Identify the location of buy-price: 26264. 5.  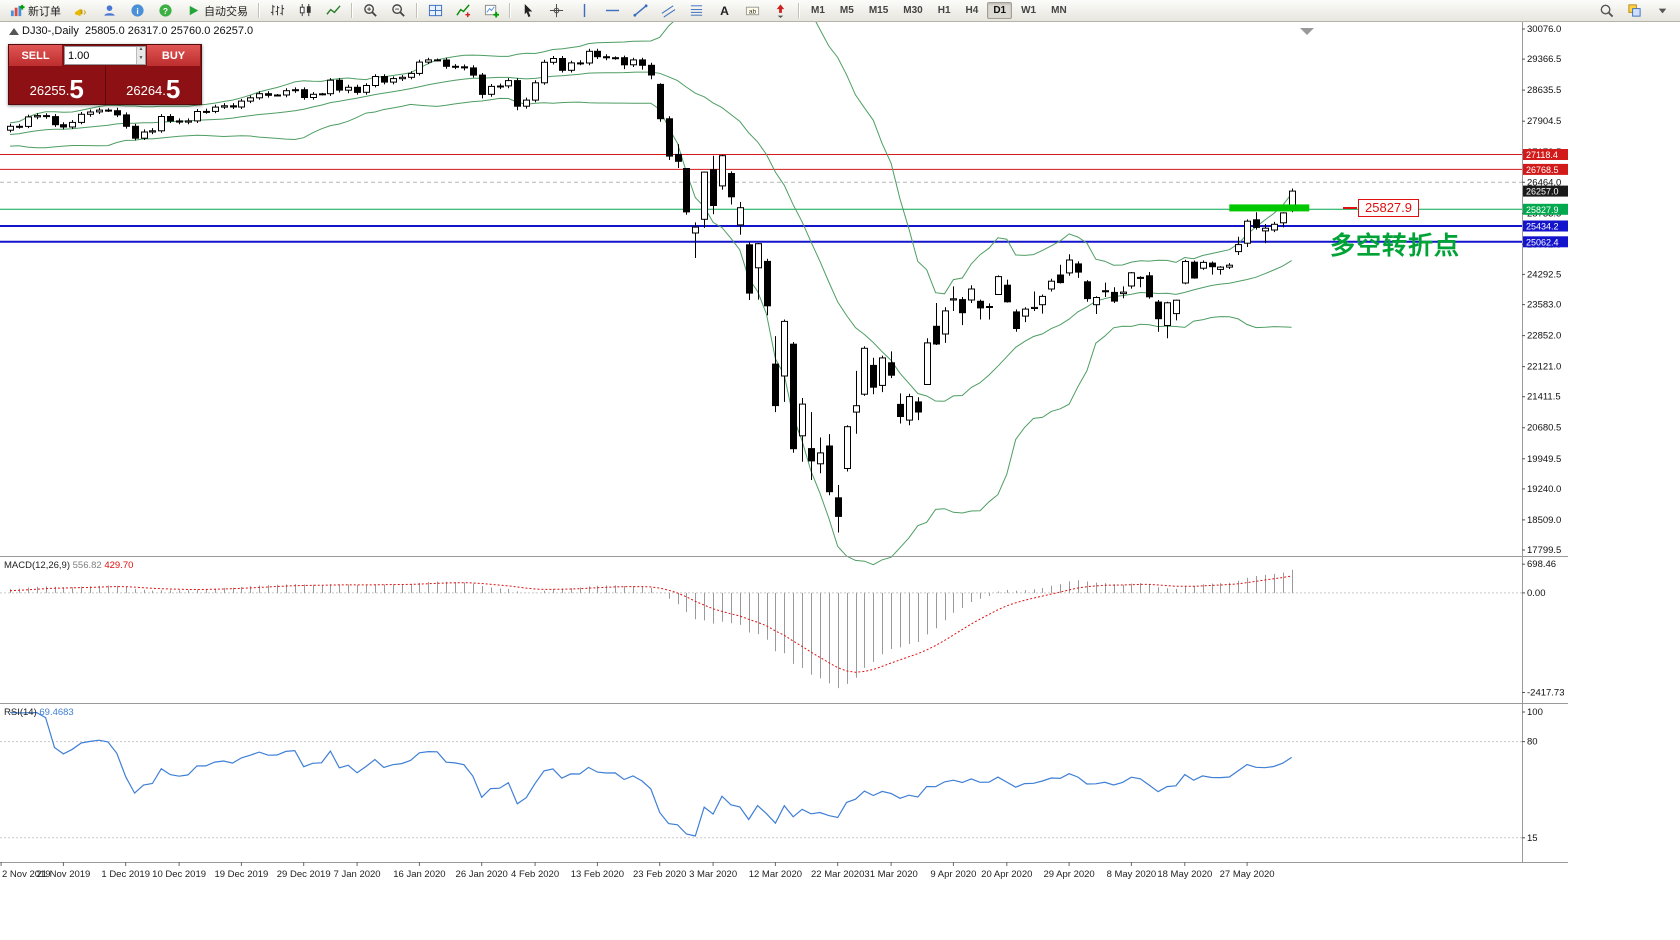
(154, 85).